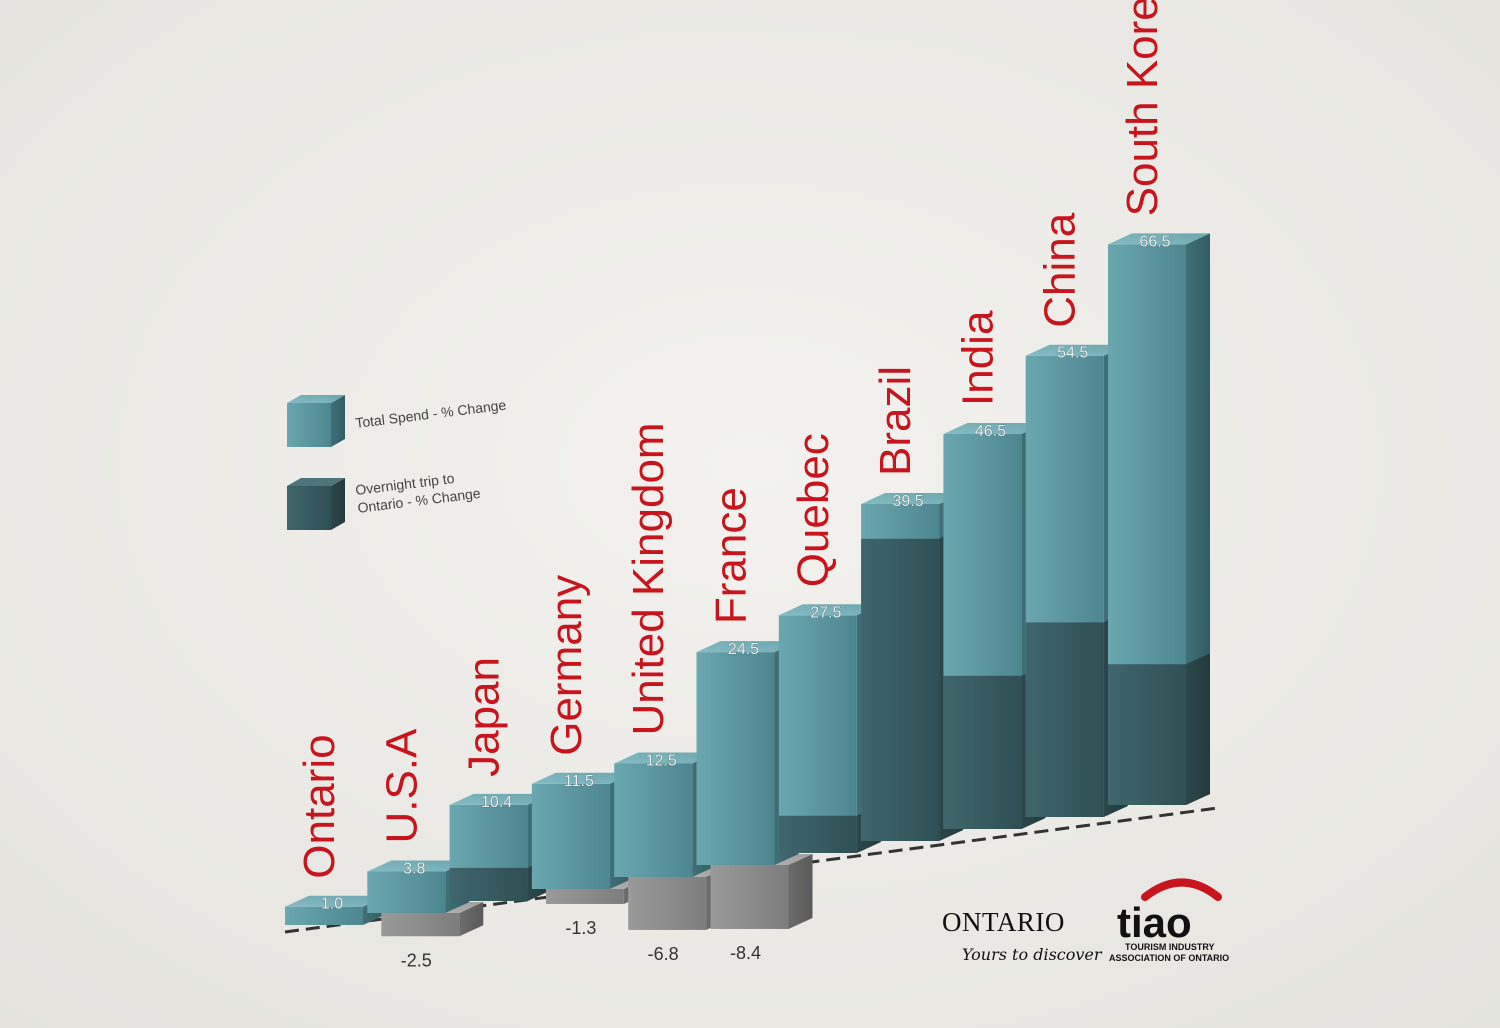 The width and height of the screenshot is (1500, 1028). I want to click on legend-swatch-total-front, so click(309, 425).